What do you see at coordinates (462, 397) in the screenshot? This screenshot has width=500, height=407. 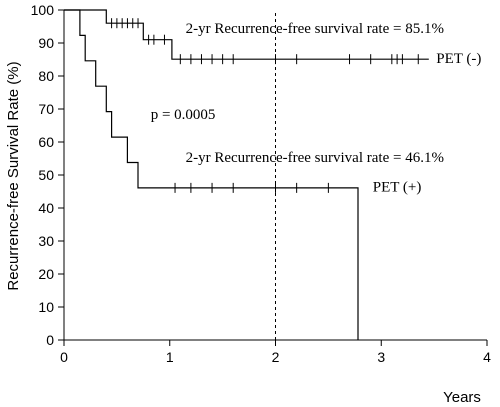 I see `x-axis-label: Years` at bounding box center [462, 397].